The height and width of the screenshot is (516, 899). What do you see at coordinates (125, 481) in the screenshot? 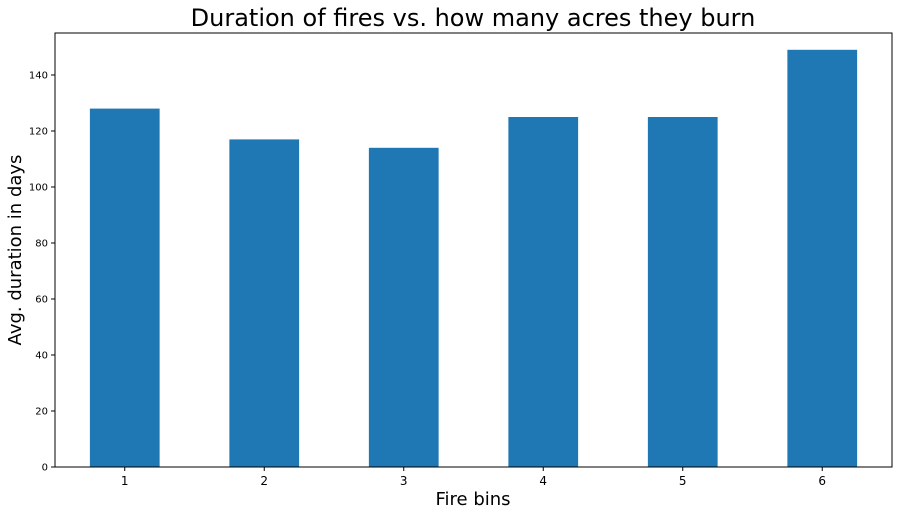
I see `x-tick-label: 1` at bounding box center [125, 481].